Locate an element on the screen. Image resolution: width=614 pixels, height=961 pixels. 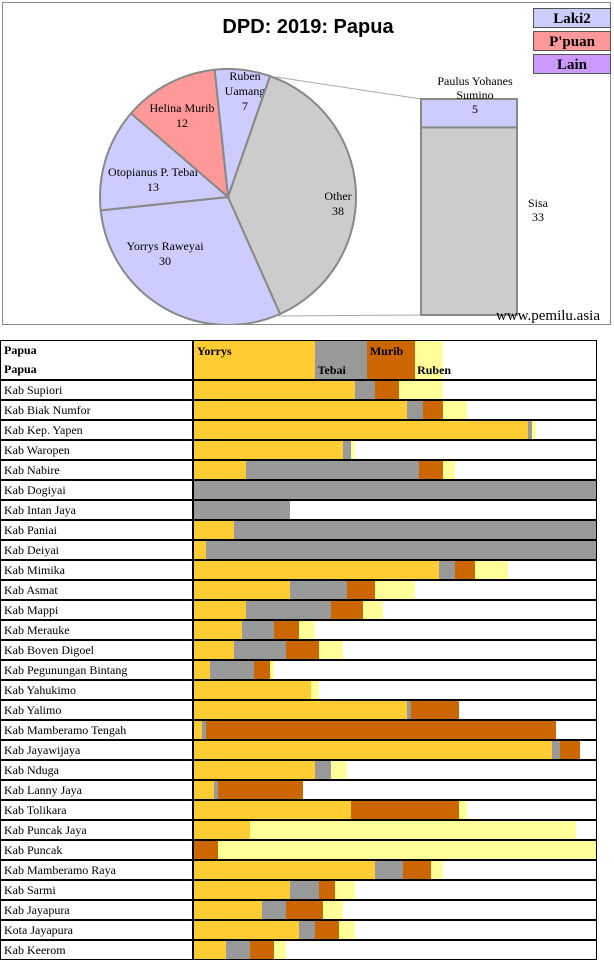
table-row: Kab Yalimo is located at coordinates (298, 710).